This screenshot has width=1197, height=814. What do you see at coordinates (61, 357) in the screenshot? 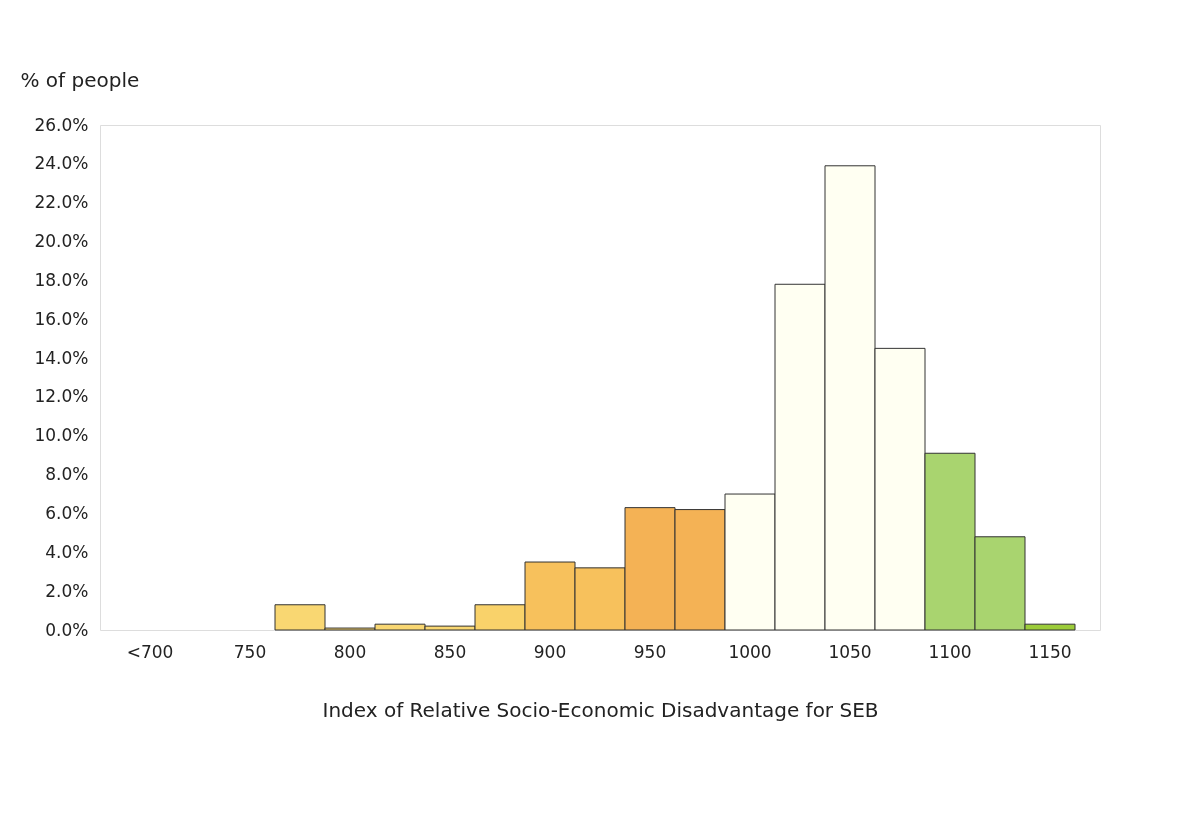
I see `y-tick-label: 14.0%` at bounding box center [61, 357].